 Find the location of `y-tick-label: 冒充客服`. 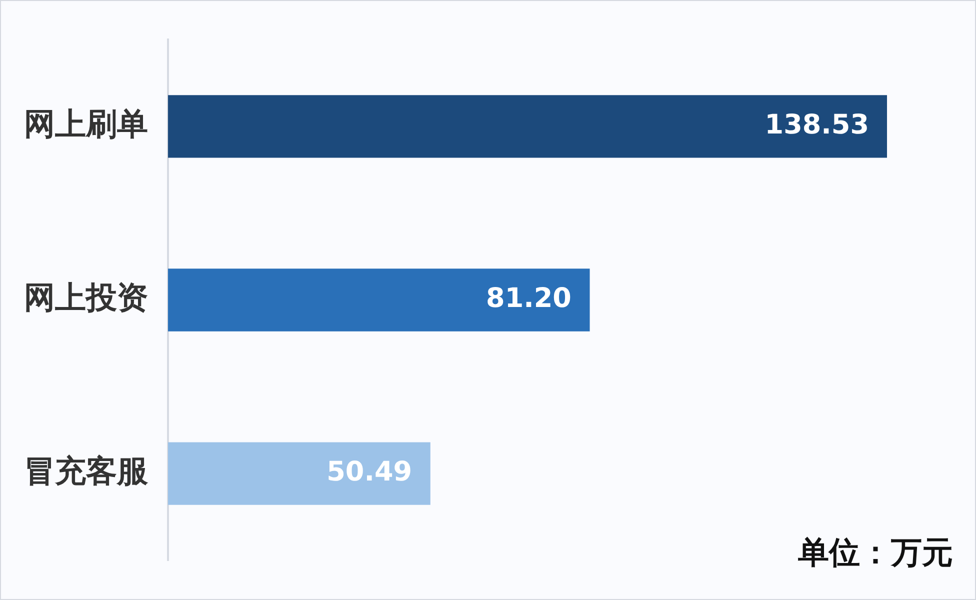

y-tick-label: 冒充客服 is located at coordinates (86, 472).